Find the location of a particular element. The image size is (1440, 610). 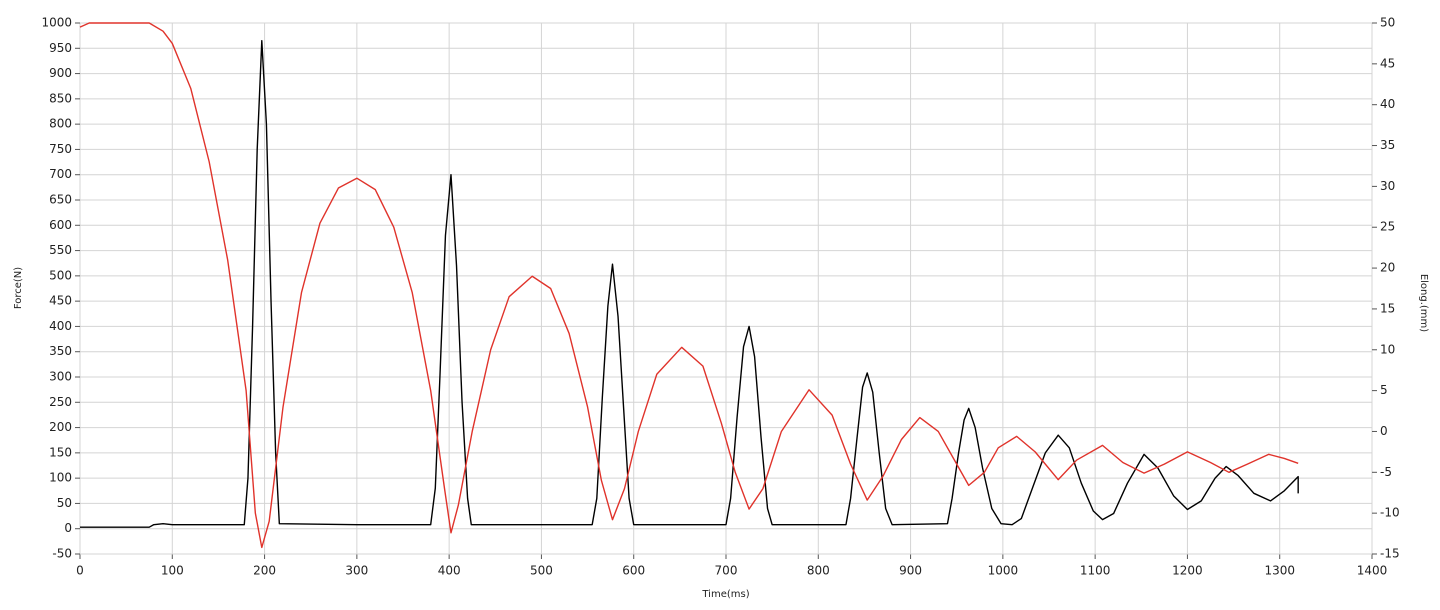

y-tick-label: 50 is located at coordinates (64, 503).